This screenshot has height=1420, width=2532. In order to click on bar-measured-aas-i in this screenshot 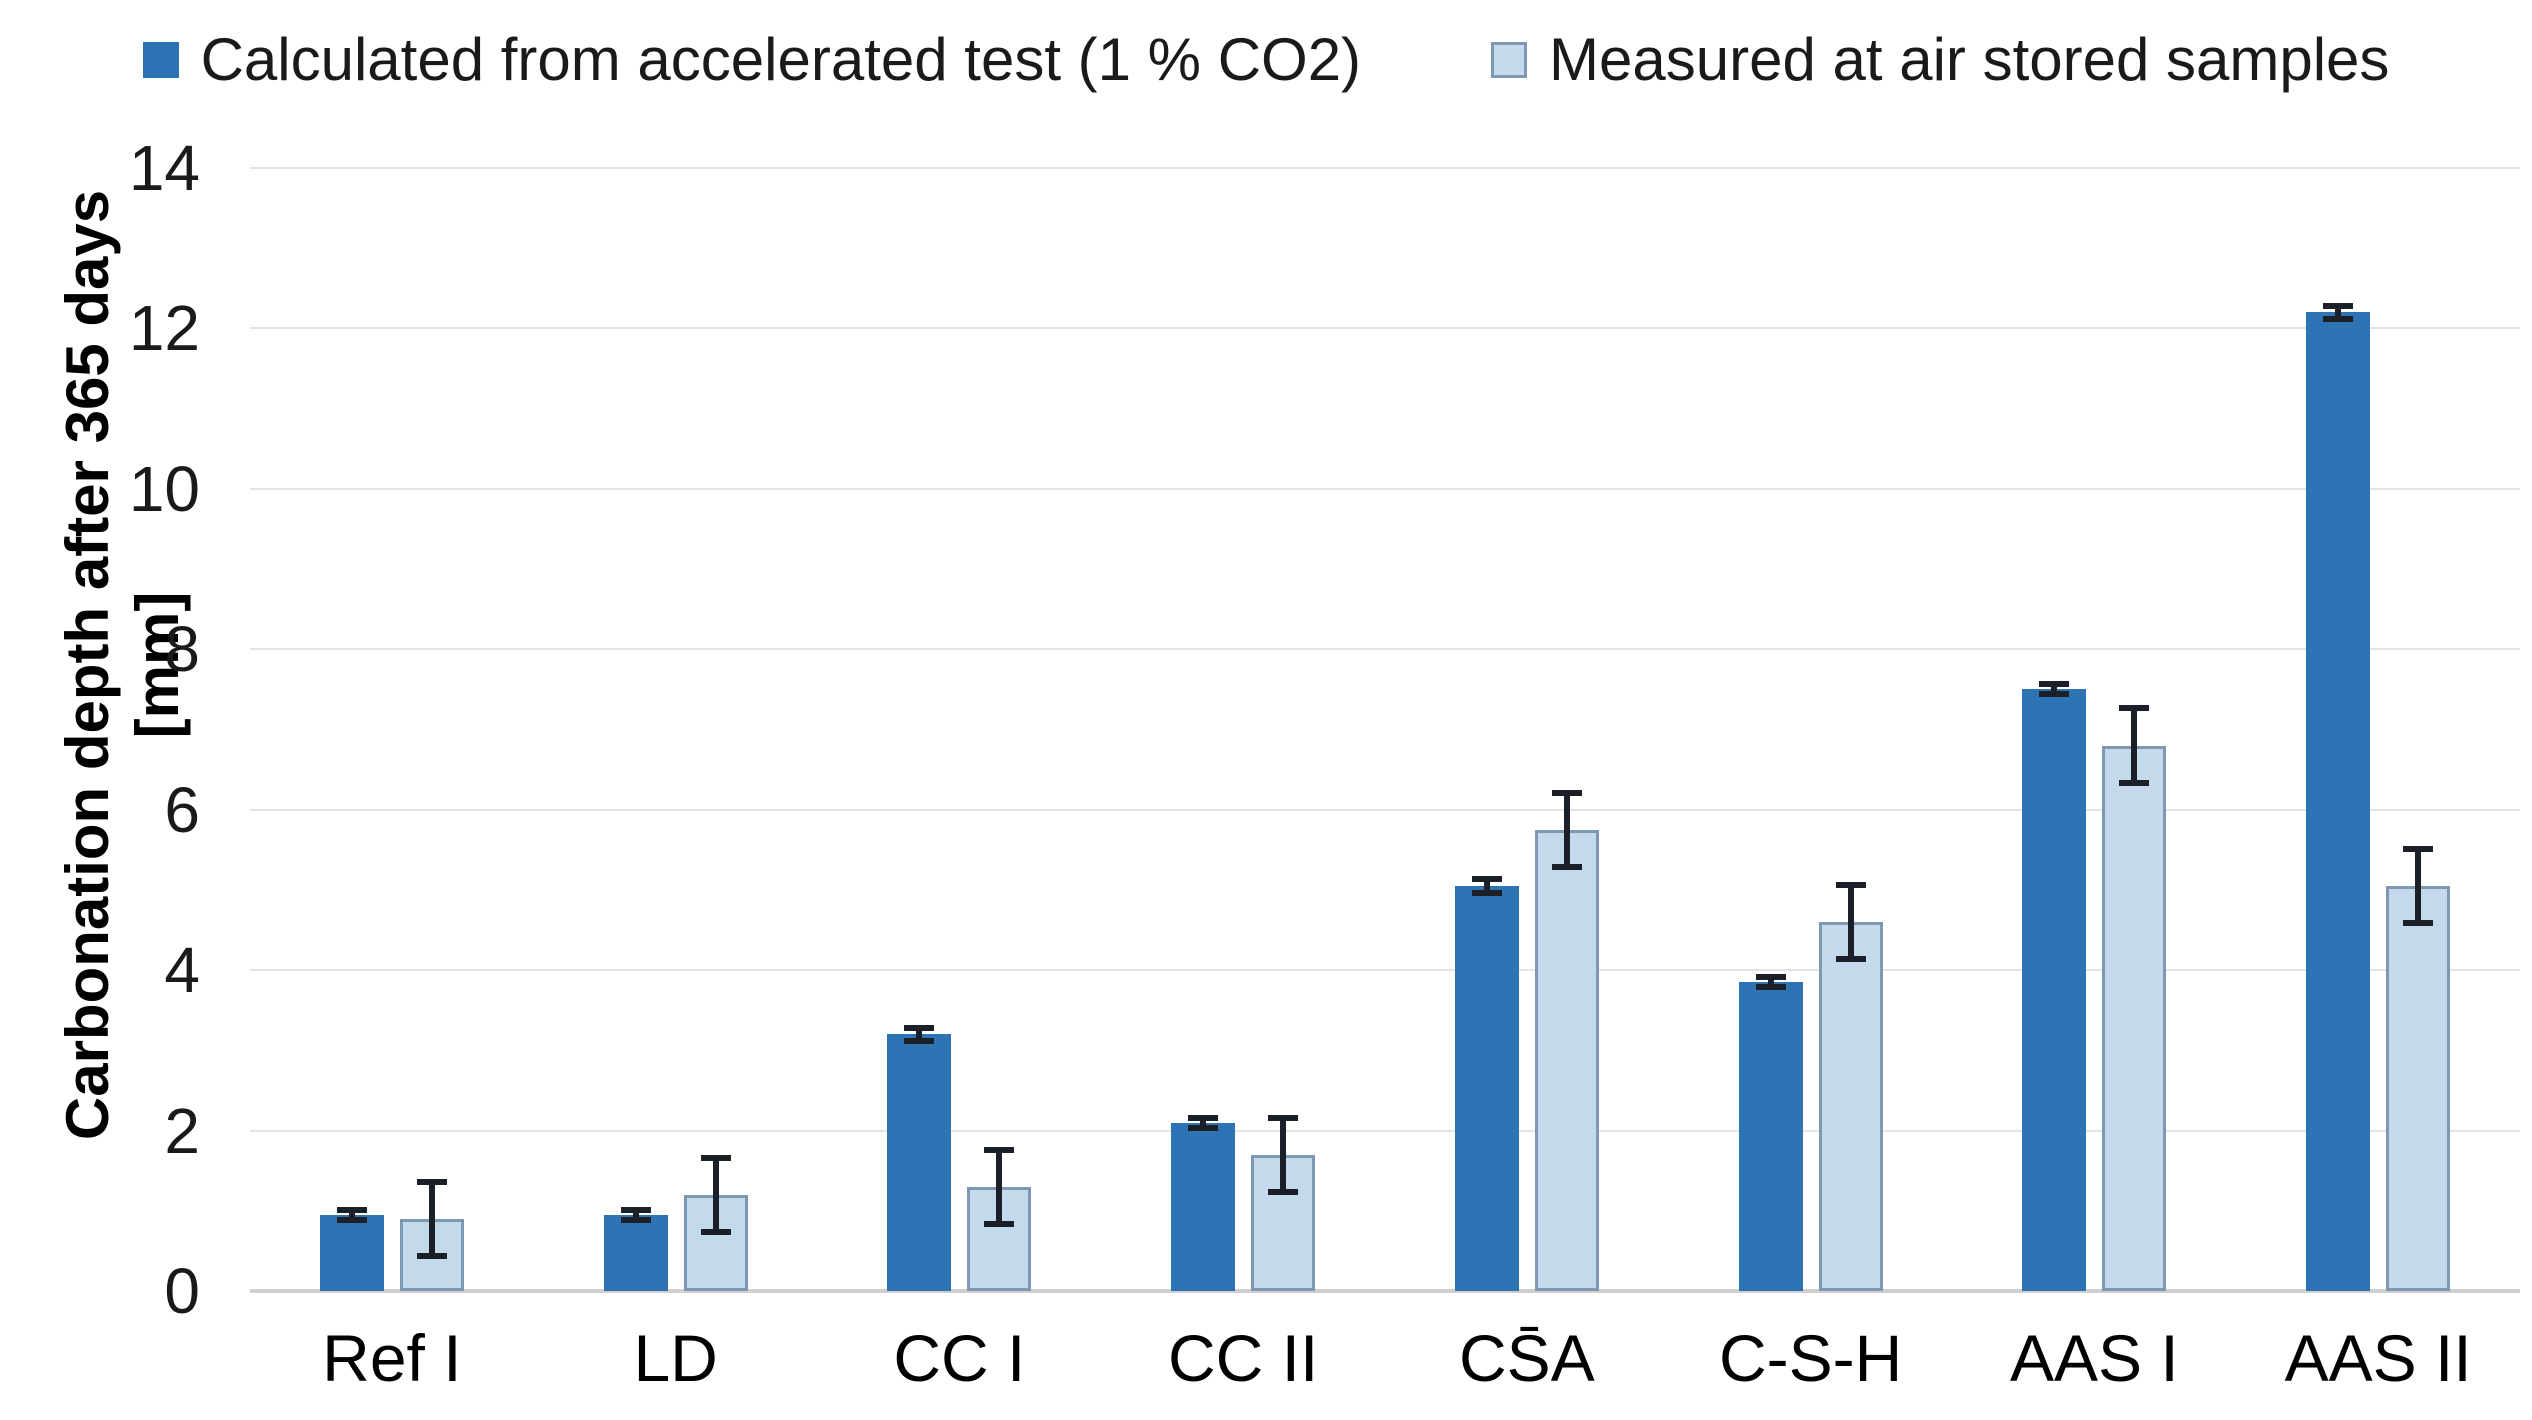, I will do `click(2134, 1018)`.